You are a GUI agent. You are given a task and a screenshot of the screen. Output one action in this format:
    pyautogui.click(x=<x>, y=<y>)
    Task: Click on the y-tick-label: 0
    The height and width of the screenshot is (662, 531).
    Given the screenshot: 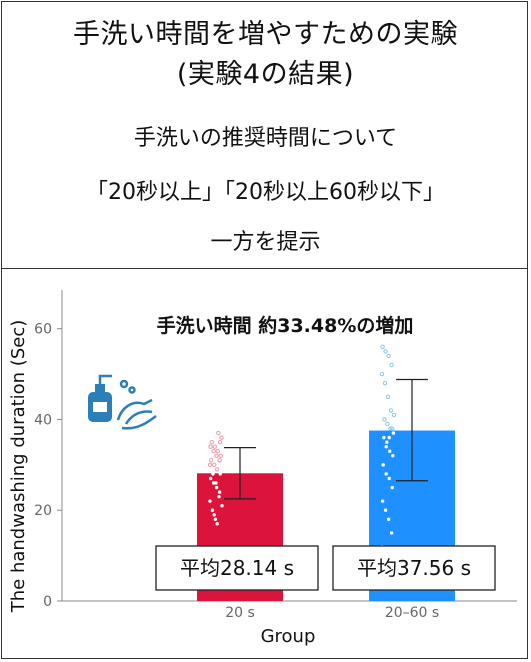 What is the action you would take?
    pyautogui.click(x=47, y=602)
    